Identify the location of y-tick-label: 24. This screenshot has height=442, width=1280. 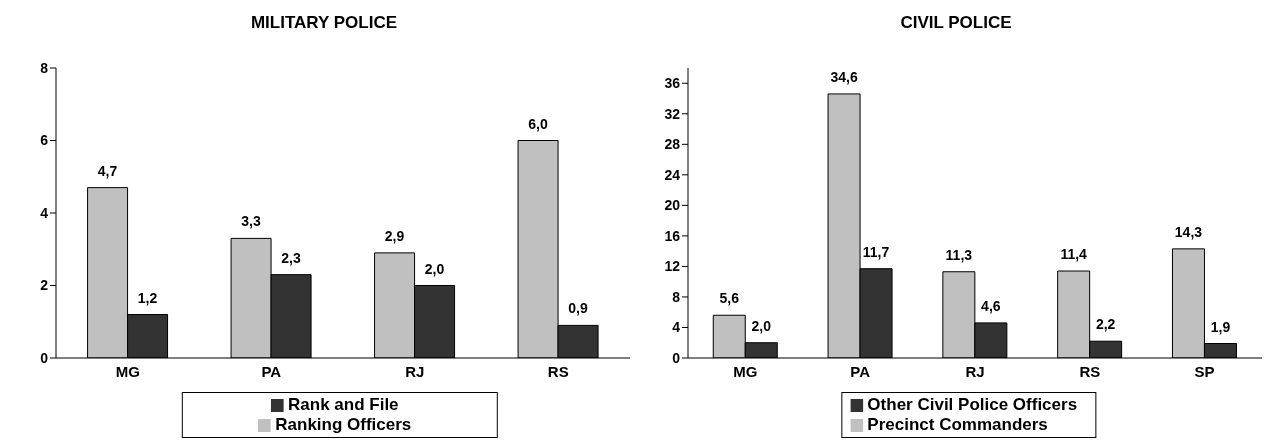
(672, 174).